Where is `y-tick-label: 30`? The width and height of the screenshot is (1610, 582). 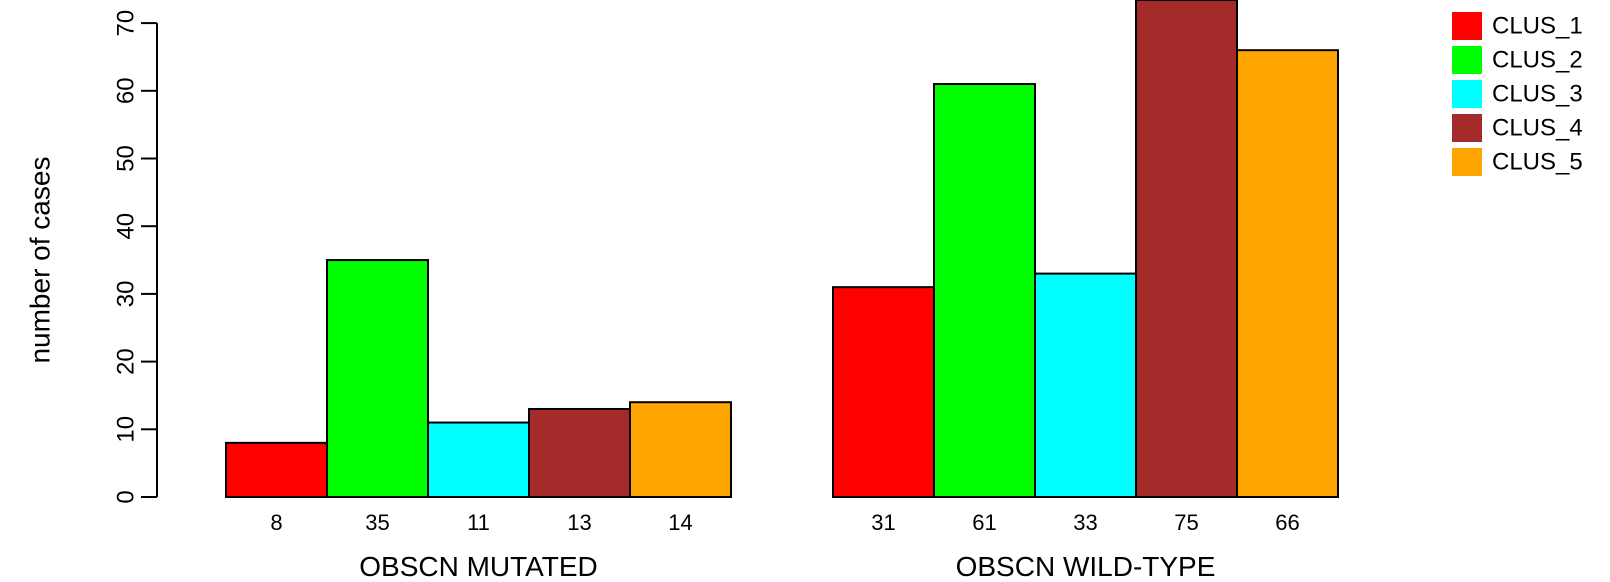 y-tick-label: 30 is located at coordinates (126, 294).